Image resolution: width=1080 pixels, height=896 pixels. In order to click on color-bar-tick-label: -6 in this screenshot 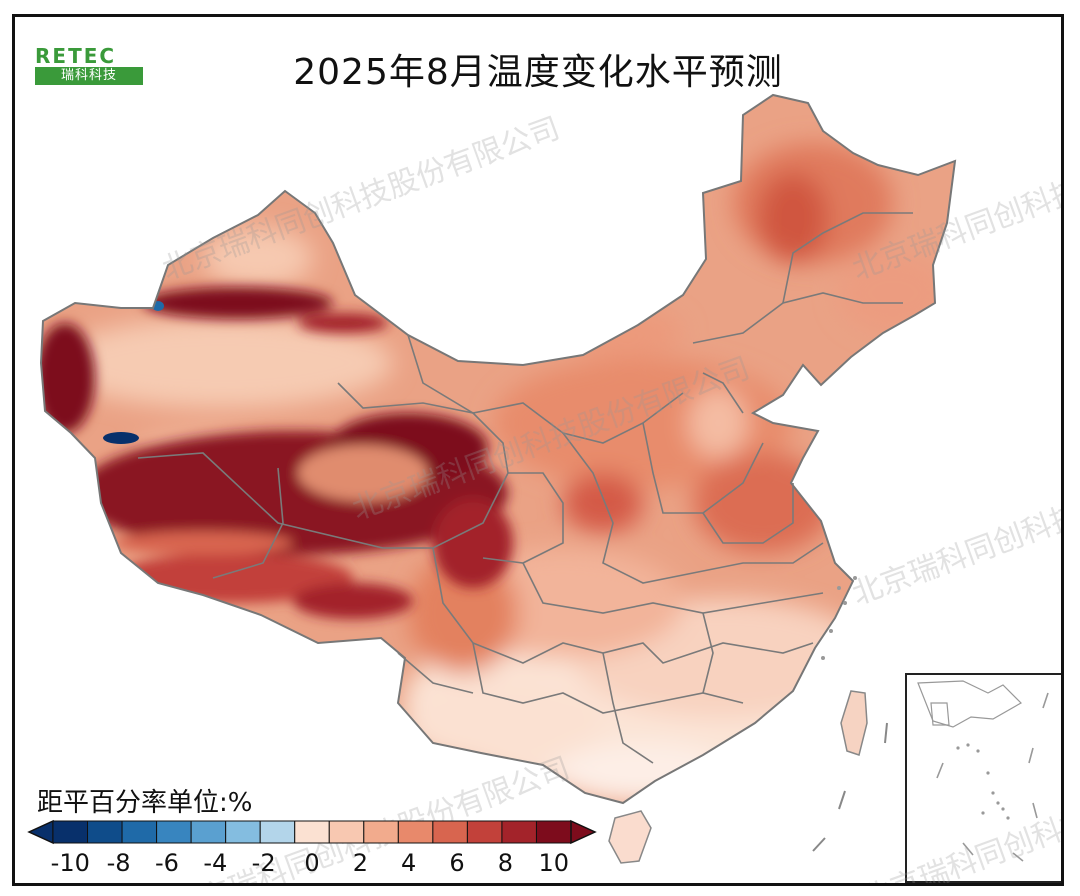, I will do `click(166, 863)`.